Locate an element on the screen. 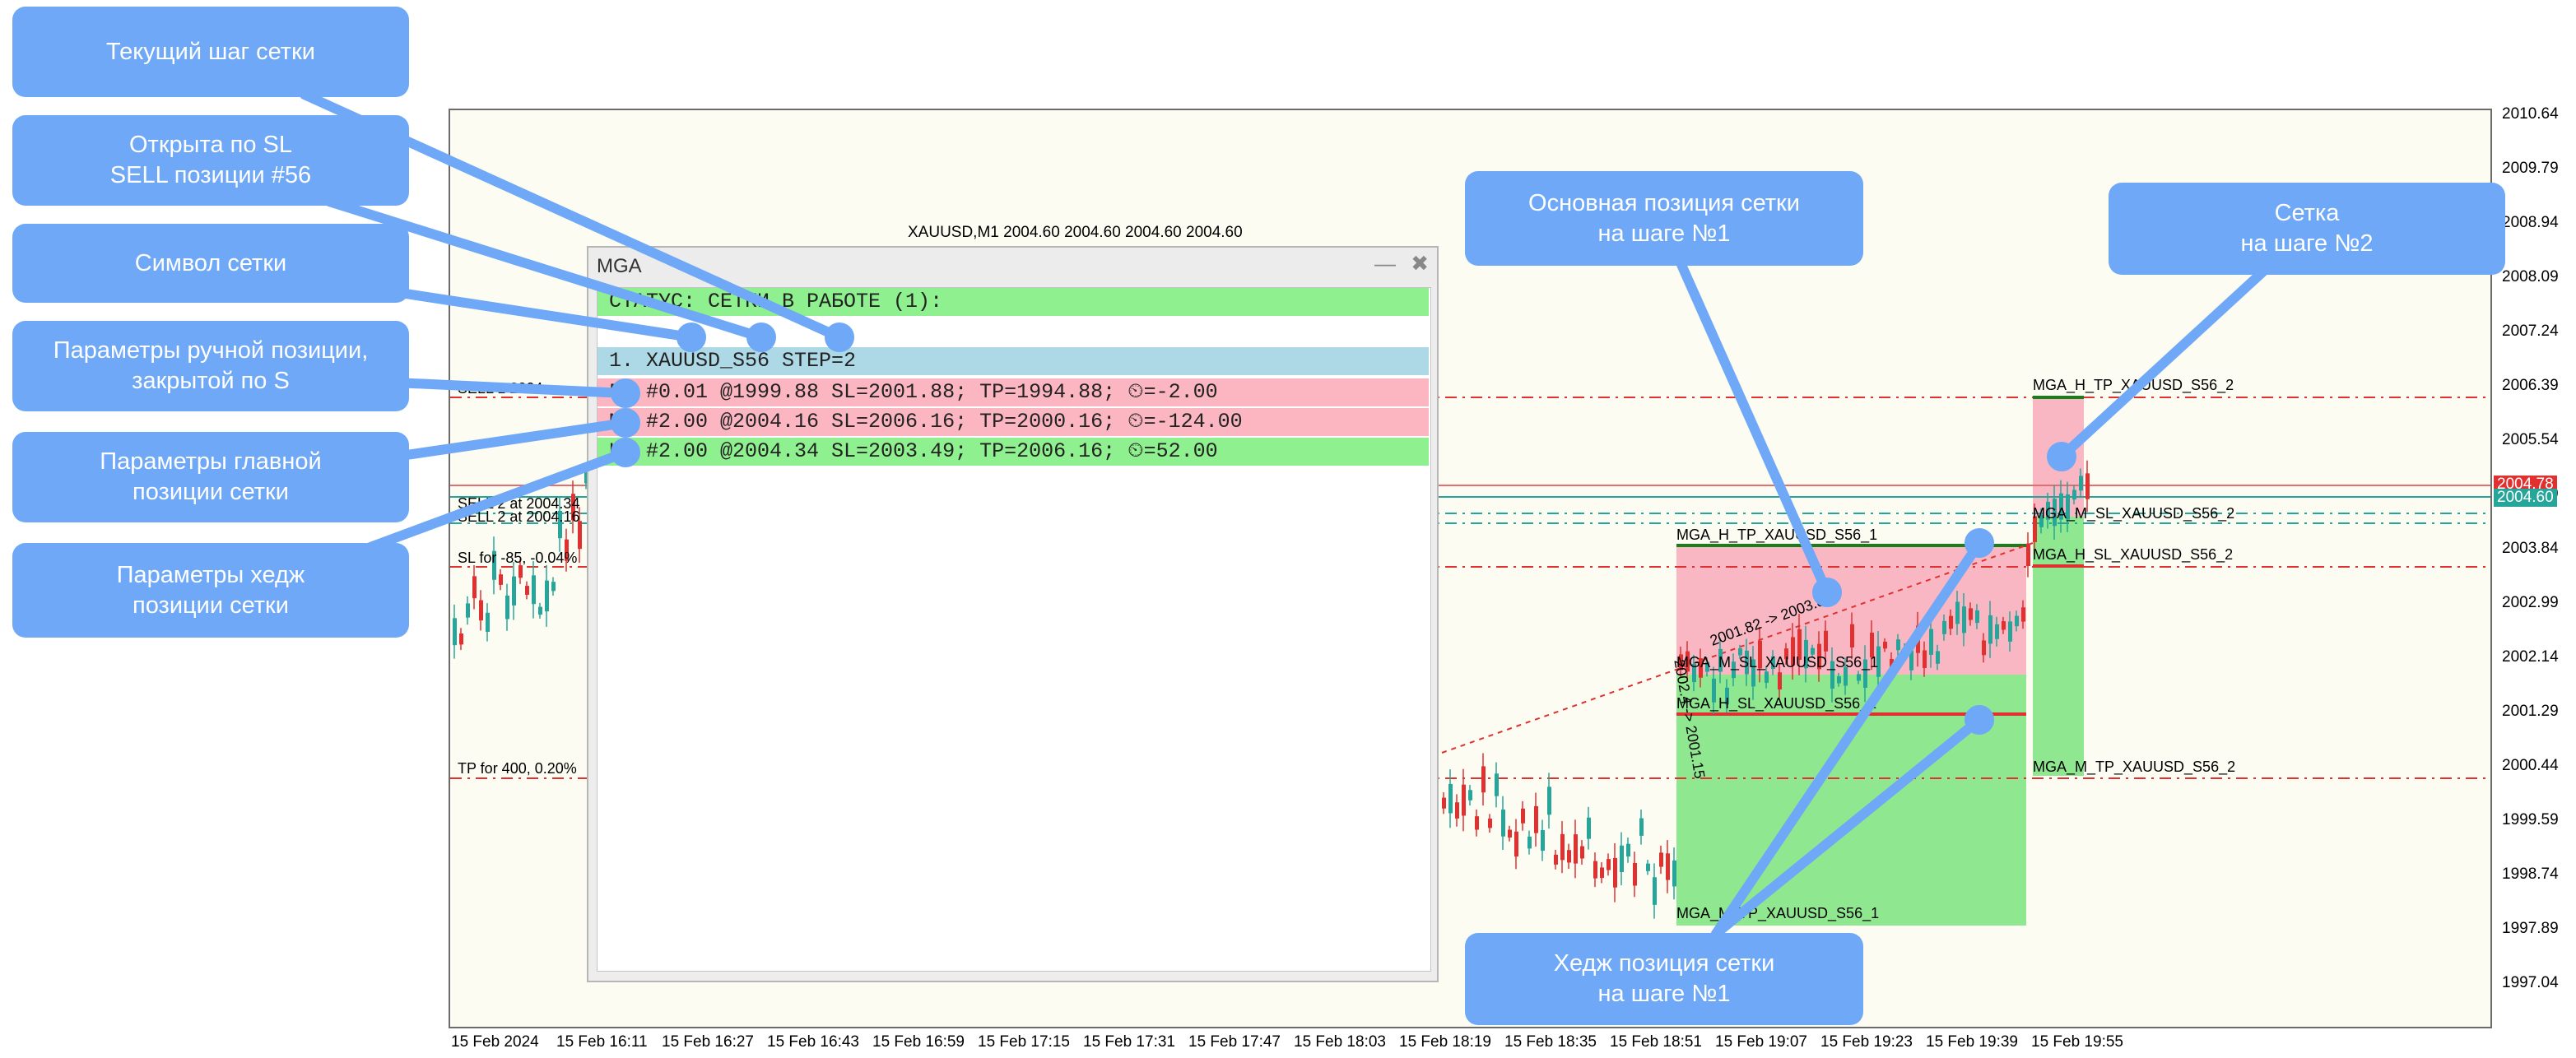  connector-manual is located at coordinates (510, 388).